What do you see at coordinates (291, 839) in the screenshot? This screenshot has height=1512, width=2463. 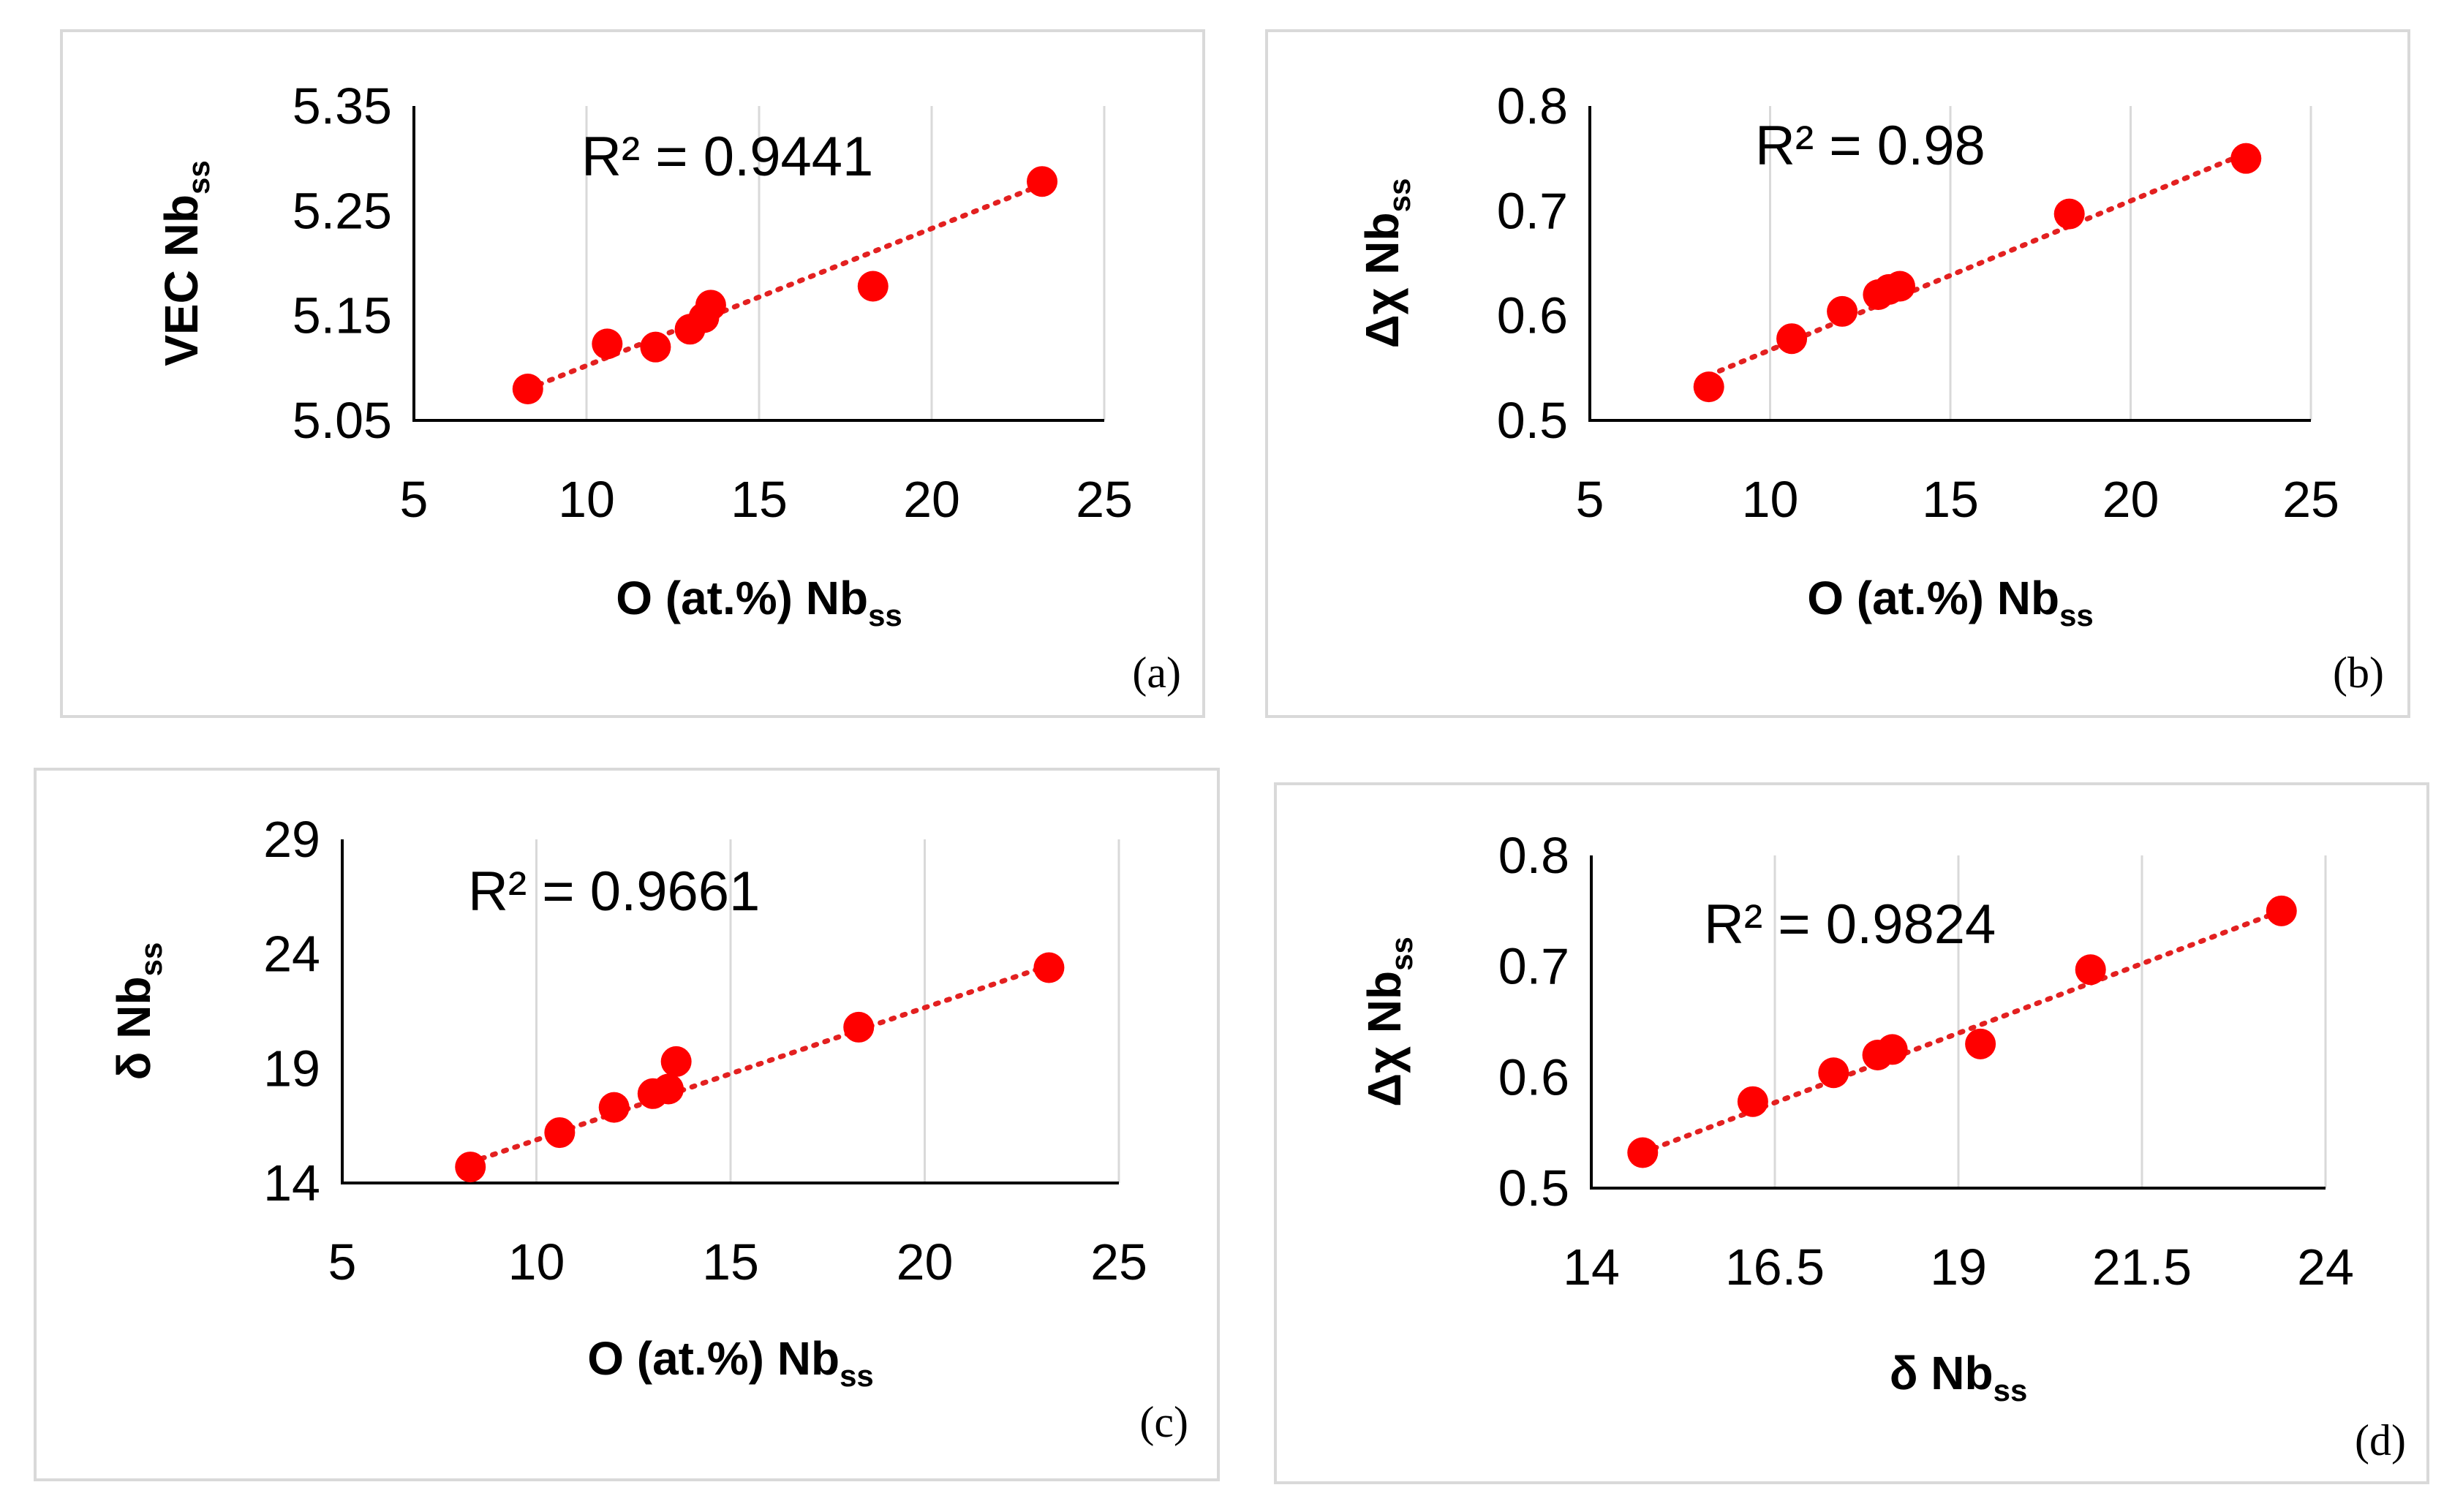 I see `y-tick-label: 29` at bounding box center [291, 839].